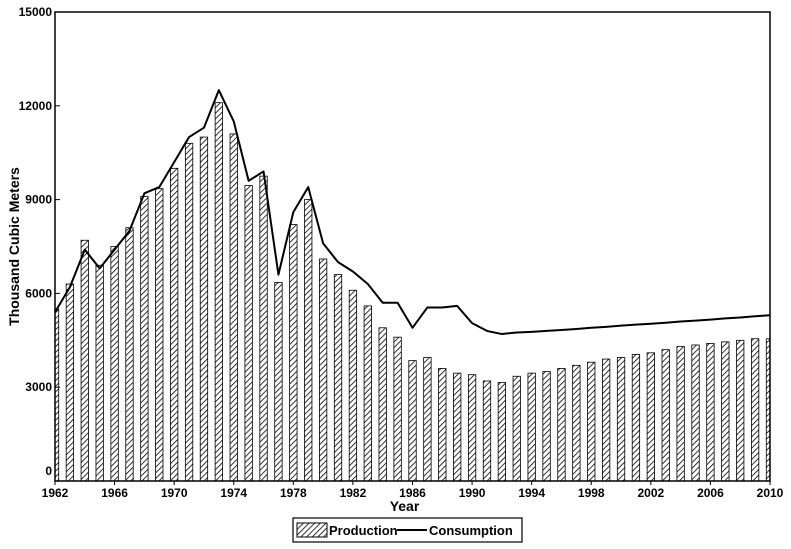 The width and height of the screenshot is (791, 549). What do you see at coordinates (14, 246) in the screenshot?
I see `y-axis-label: Thousand Cubic Meters` at bounding box center [14, 246].